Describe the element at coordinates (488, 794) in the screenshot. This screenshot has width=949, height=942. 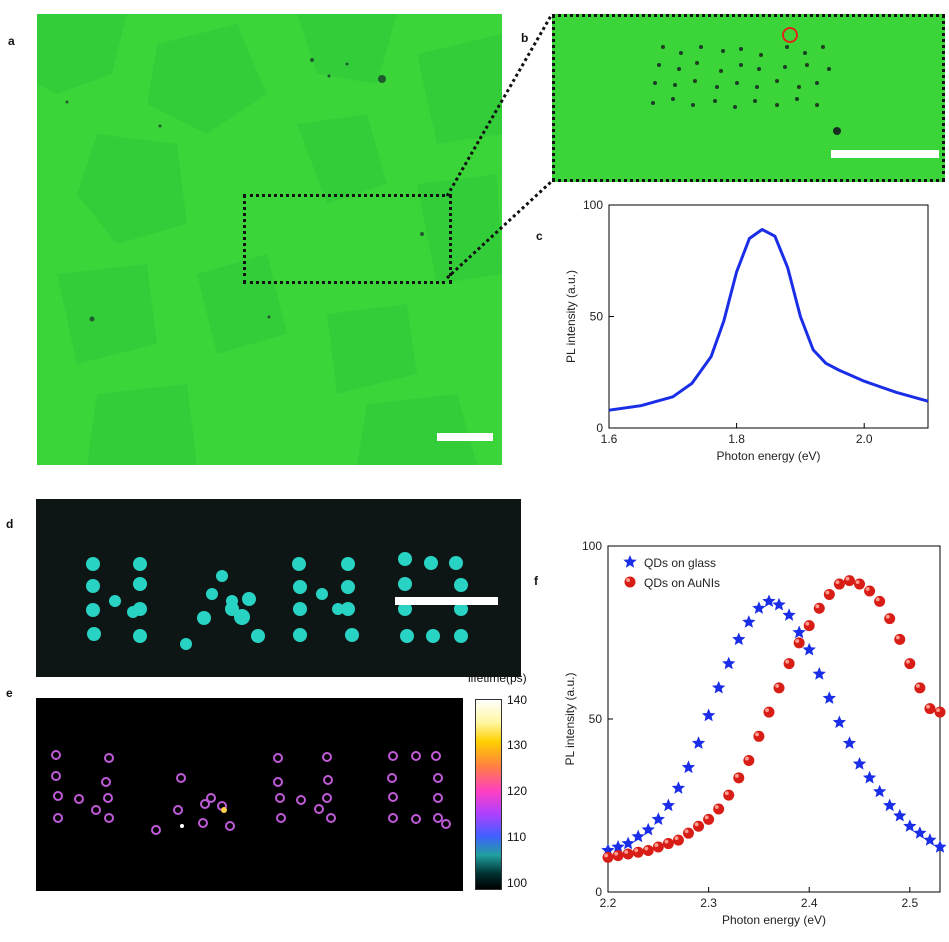
I see `lifetime-colorbar` at that location.